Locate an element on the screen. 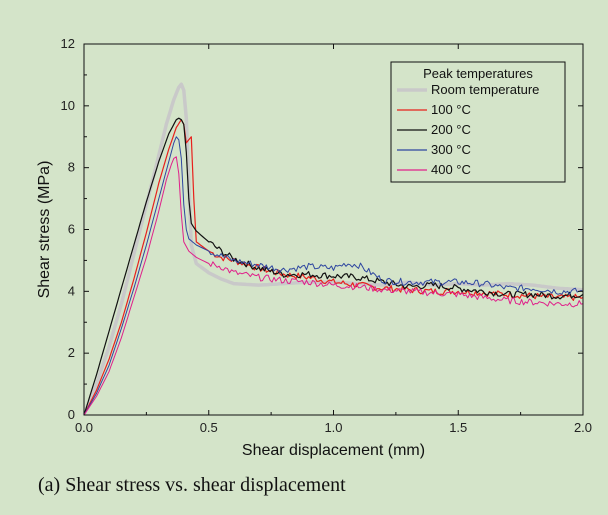  x-tick-label-0: 0.0 is located at coordinates (84, 427).